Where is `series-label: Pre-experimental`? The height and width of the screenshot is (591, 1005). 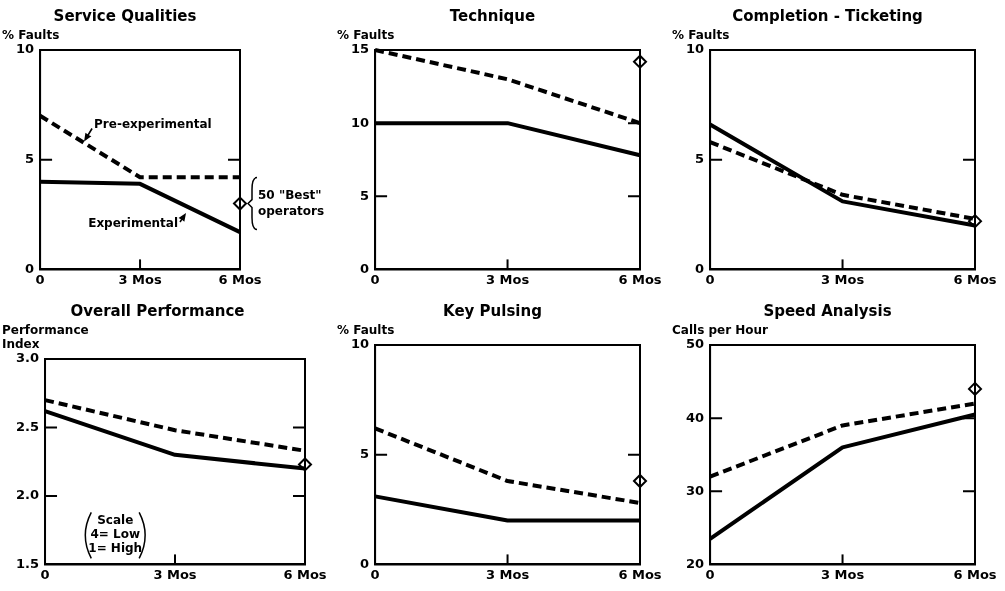 series-label: Pre-experimental is located at coordinates (153, 123).